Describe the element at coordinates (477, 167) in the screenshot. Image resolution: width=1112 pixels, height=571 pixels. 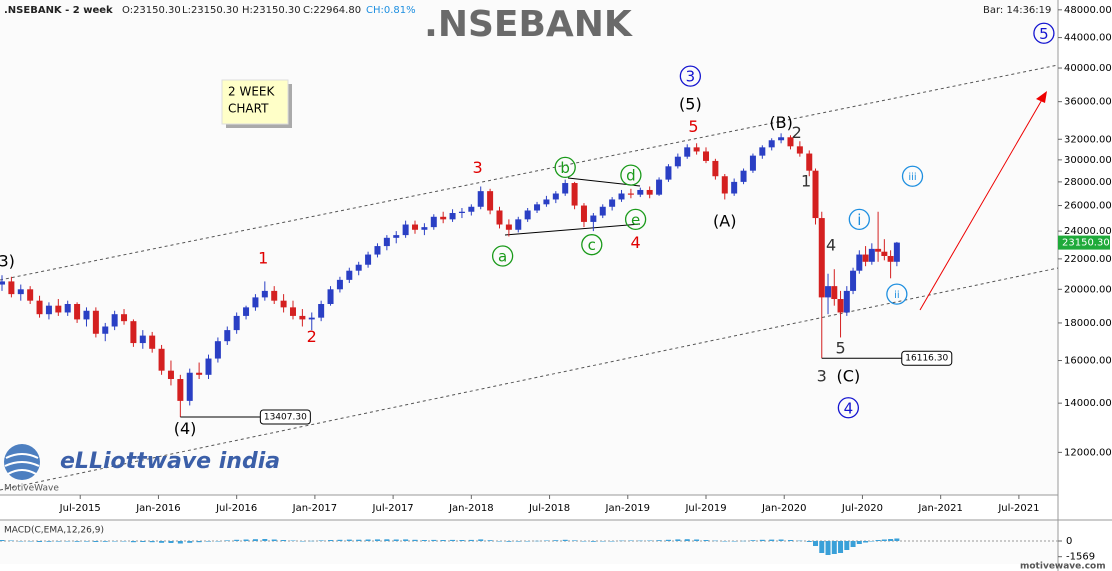
I see `wave-label: 3` at that location.